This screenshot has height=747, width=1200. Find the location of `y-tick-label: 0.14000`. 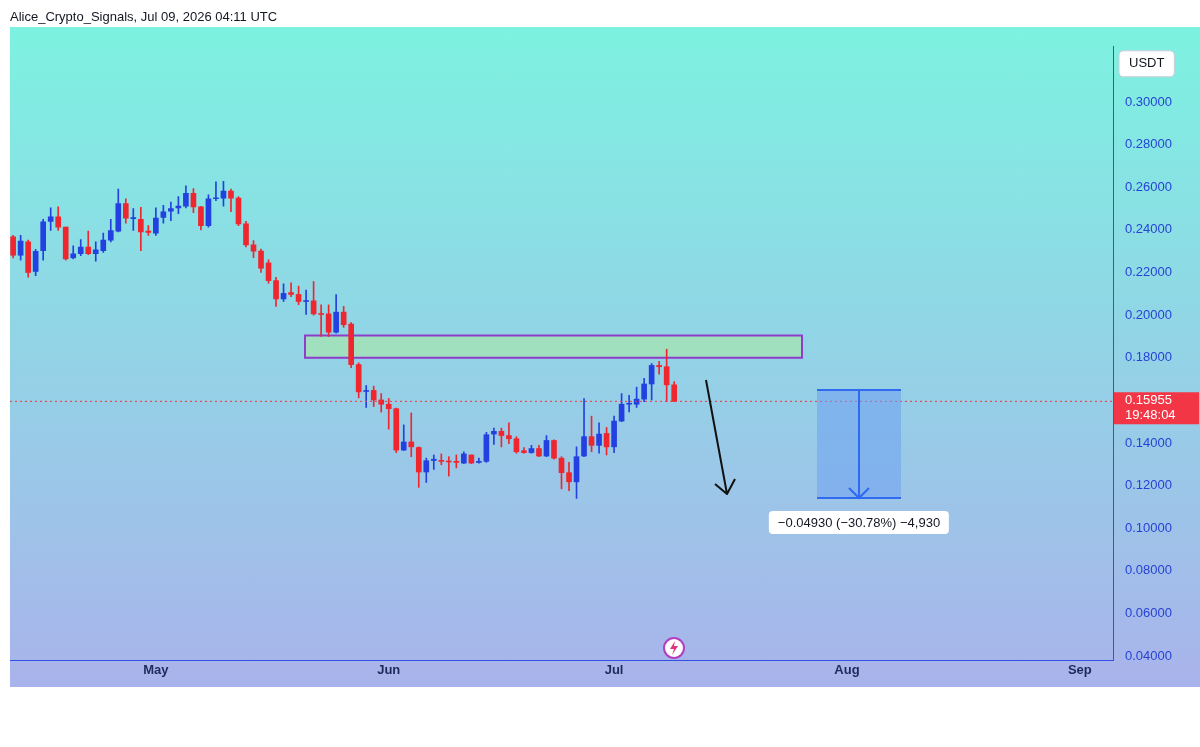

y-tick-label: 0.14000 is located at coordinates (1148, 442).